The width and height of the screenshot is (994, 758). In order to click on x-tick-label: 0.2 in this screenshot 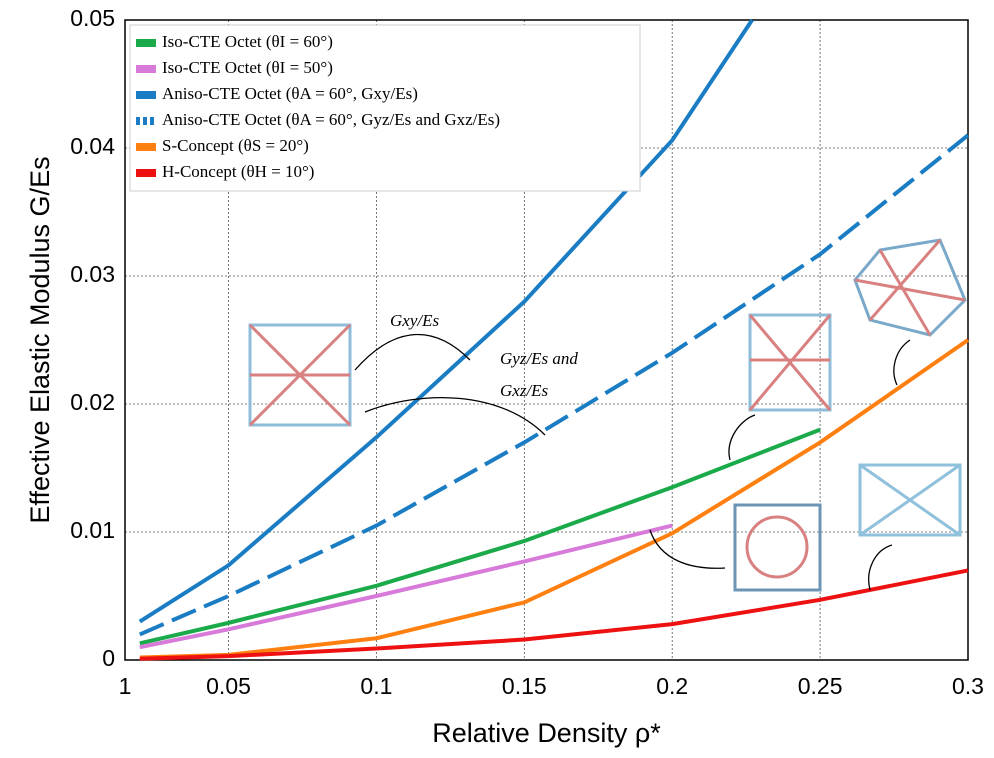, I will do `click(672, 686)`.